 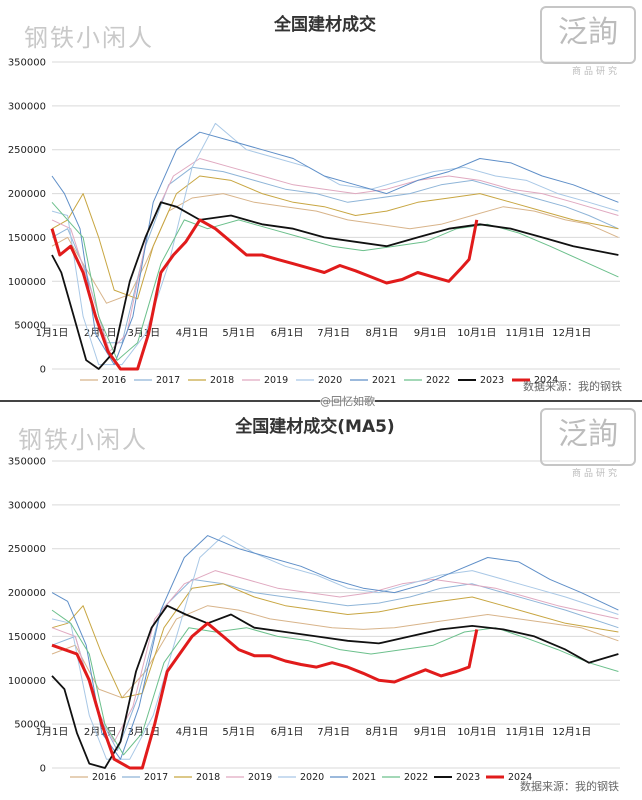 What do you see at coordinates (143, 333) in the screenshot?
I see `x-tick-label: 3月1日` at bounding box center [143, 333].